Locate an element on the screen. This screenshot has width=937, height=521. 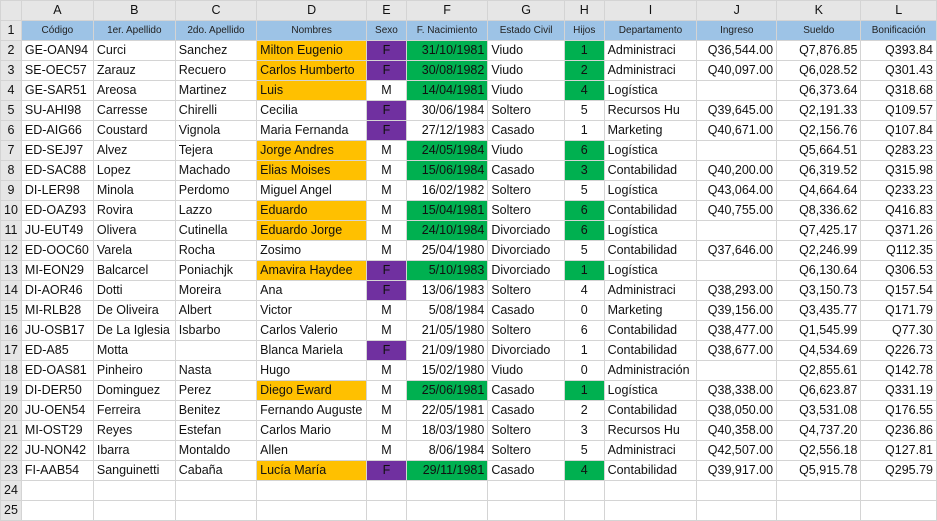
cell-bonif: Q318.68 is located at coordinates (898, 90).